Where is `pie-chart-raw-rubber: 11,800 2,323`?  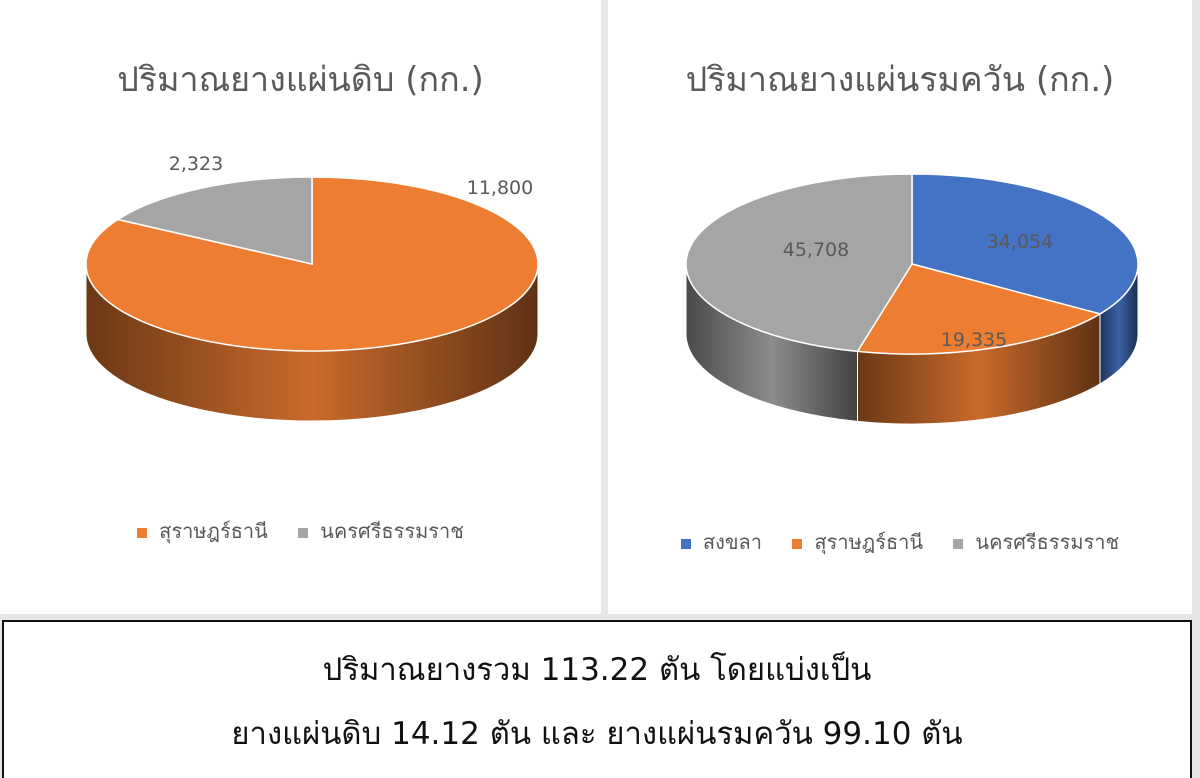 pie-chart-raw-rubber: 11,800 2,323 is located at coordinates (312, 287).